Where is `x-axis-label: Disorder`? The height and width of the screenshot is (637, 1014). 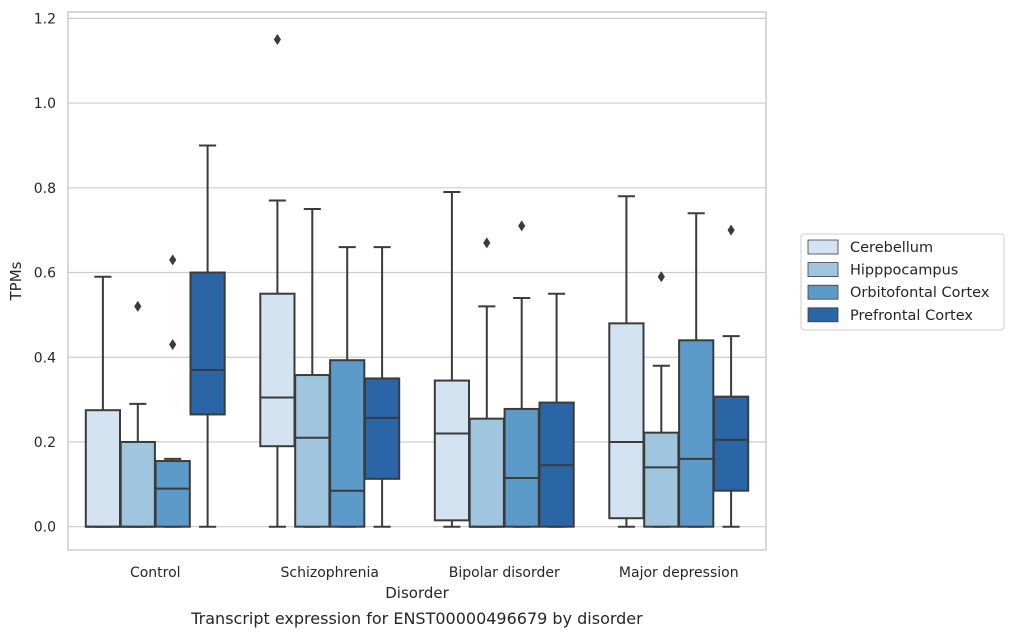
x-axis-label: Disorder is located at coordinates (417, 593).